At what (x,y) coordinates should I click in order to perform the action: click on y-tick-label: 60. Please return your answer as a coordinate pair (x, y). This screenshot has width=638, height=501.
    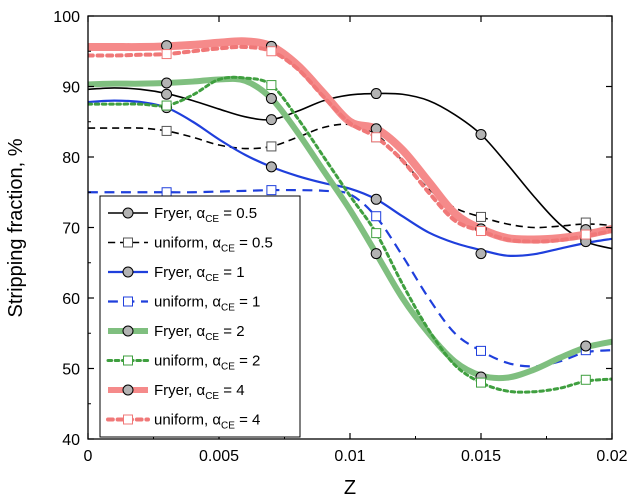
    Looking at the image, I should click on (71, 299).